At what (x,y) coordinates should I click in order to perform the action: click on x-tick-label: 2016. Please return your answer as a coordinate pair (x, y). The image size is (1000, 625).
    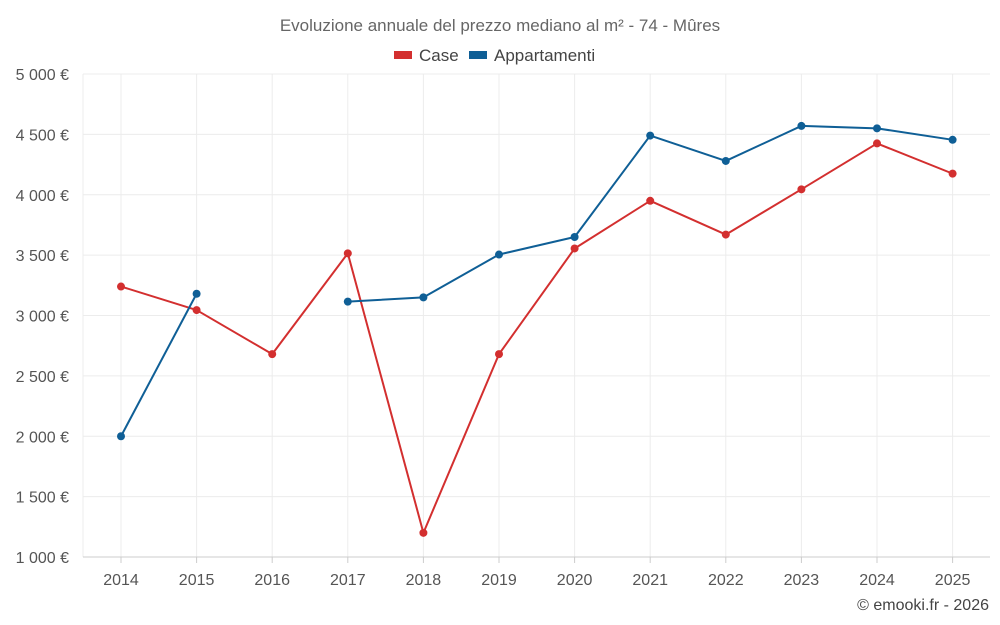
    Looking at the image, I should click on (272, 580).